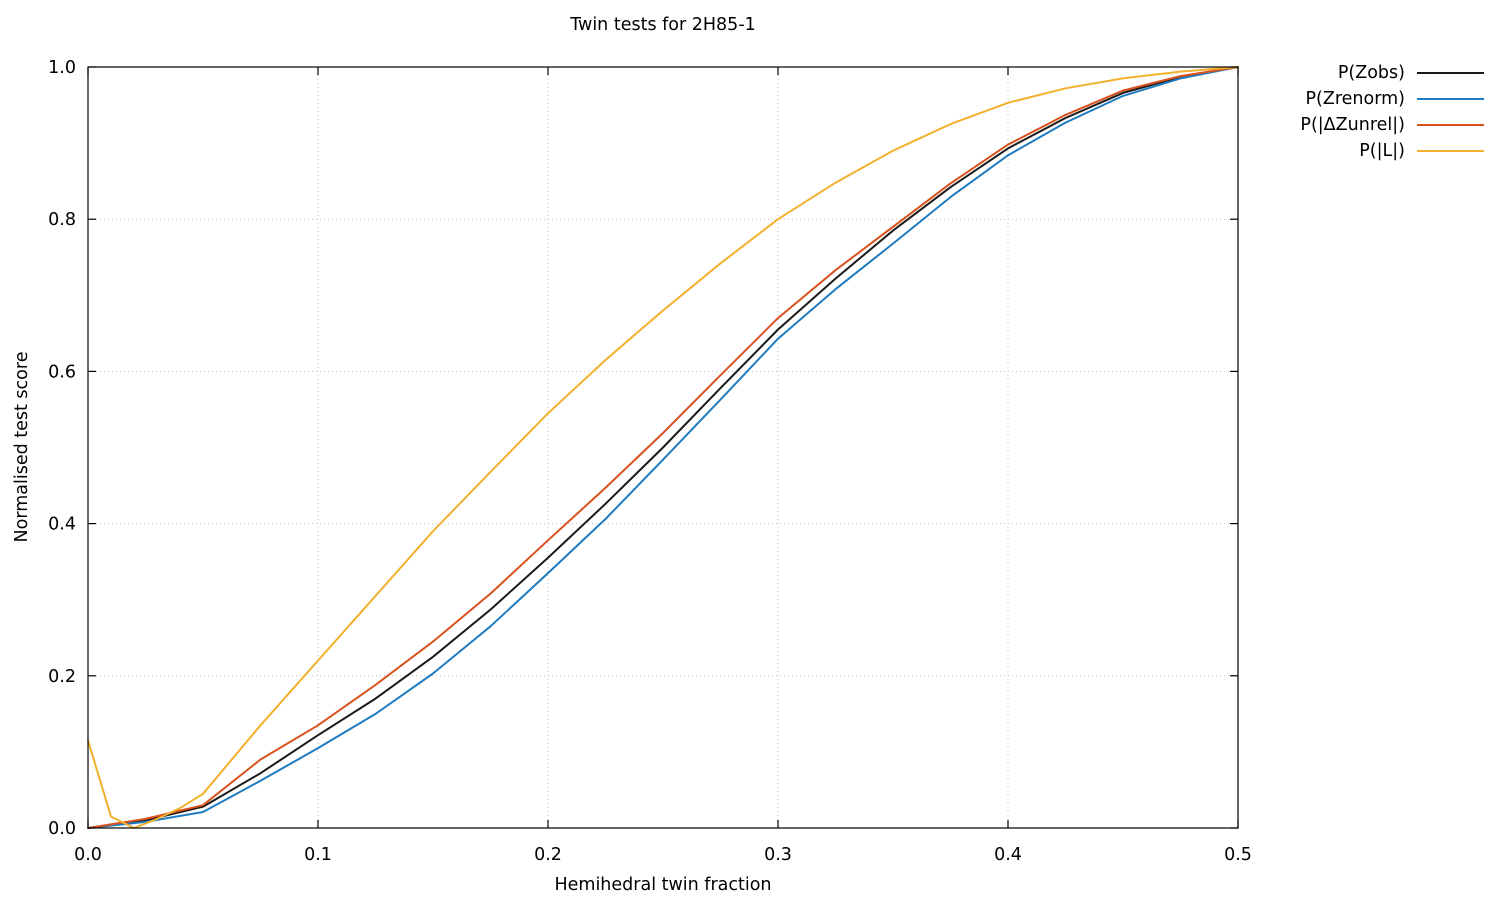  I want to click on chart-title: Twin tests for 2H85-1, so click(663, 25).